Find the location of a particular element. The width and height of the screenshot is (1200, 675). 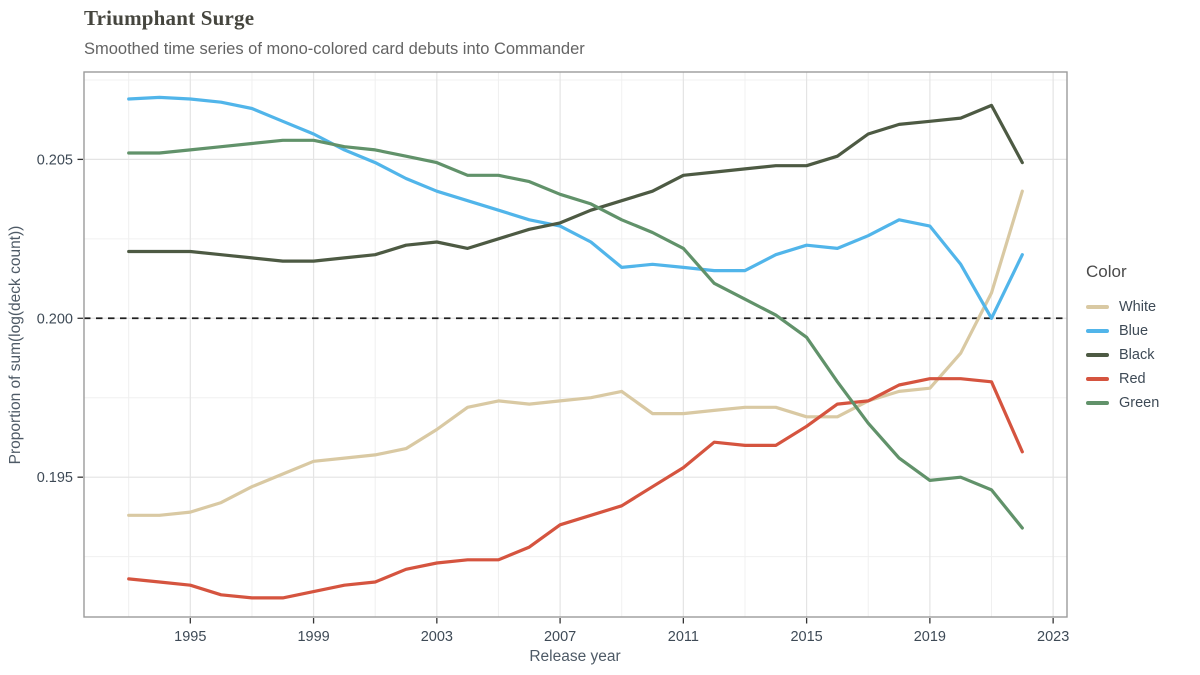

legend: Color White Blue Black Red Green is located at coordinates (1122, 338).